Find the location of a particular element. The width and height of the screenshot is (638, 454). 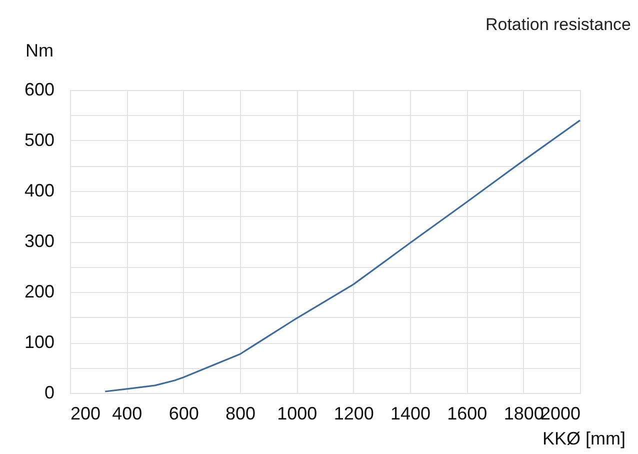

chart-title: Rotation resistance is located at coordinates (558, 24).